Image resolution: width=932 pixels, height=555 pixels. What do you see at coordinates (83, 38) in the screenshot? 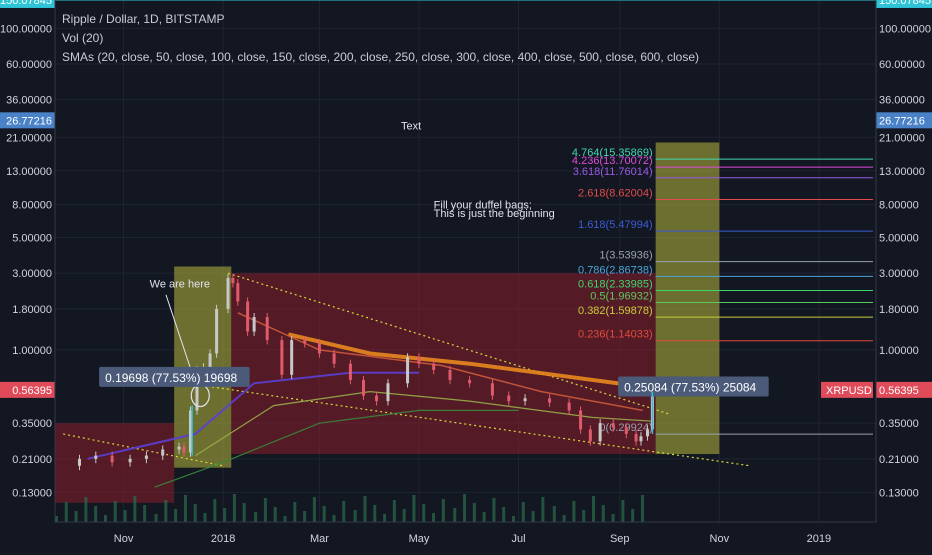
I see `volume-indicator-label: Vol (20)` at bounding box center [83, 38].